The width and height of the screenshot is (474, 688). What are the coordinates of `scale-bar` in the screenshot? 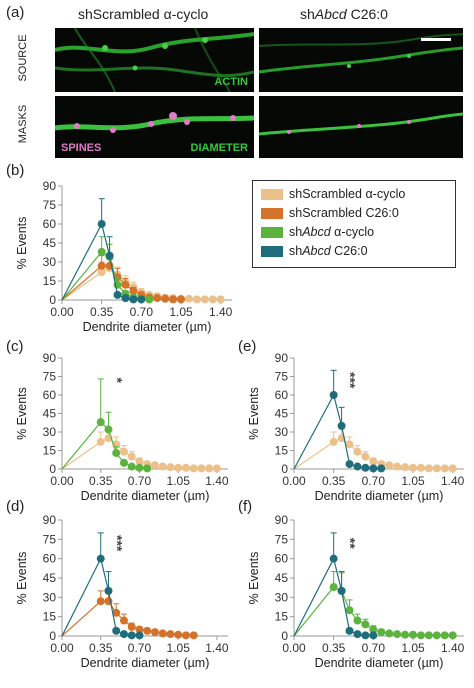 It's located at (436, 39).